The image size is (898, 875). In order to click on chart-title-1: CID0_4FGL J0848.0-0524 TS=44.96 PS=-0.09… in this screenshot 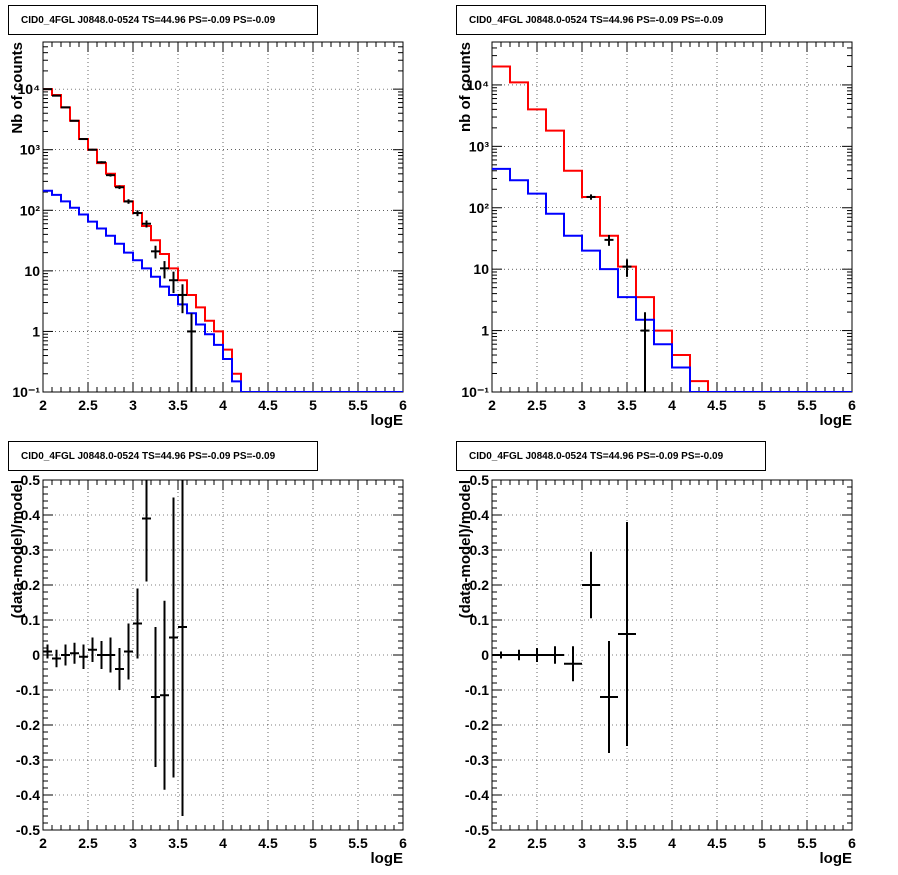, I will do `click(163, 20)`.